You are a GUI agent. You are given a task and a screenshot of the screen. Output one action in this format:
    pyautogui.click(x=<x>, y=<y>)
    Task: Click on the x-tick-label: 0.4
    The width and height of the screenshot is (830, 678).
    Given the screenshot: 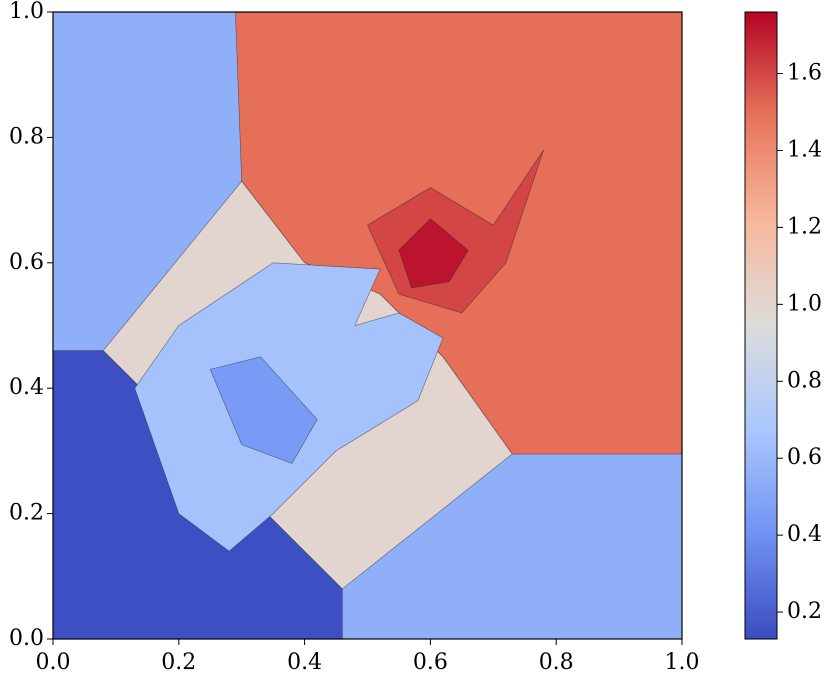 What is the action you would take?
    pyautogui.click(x=304, y=662)
    